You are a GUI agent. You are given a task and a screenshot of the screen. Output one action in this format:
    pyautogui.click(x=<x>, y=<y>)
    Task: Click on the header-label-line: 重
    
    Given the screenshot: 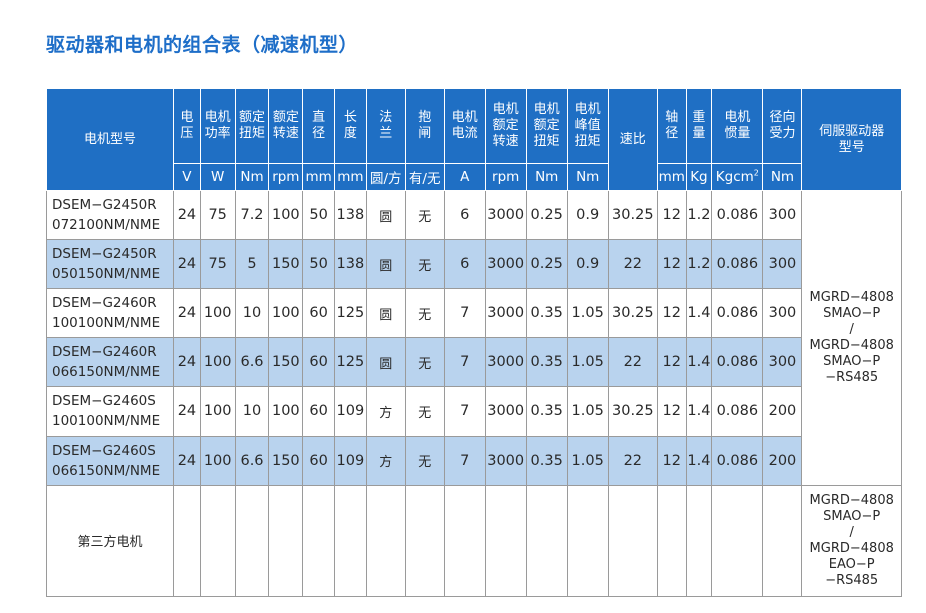 What is the action you would take?
    pyautogui.click(x=699, y=117)
    